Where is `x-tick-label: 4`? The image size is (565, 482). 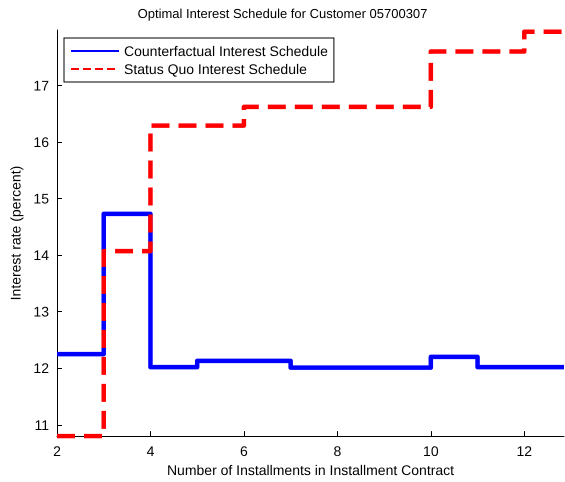
x-tick-label: 4 is located at coordinates (150, 451).